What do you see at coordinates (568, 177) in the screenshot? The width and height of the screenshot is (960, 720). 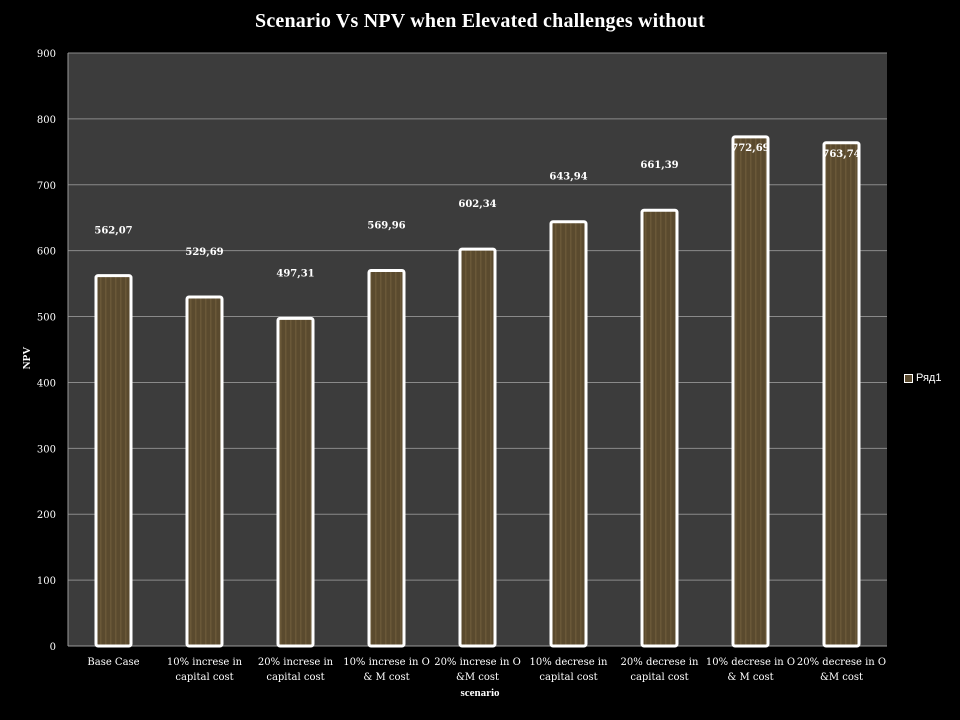 I see `data-label: 643,94` at bounding box center [568, 177].